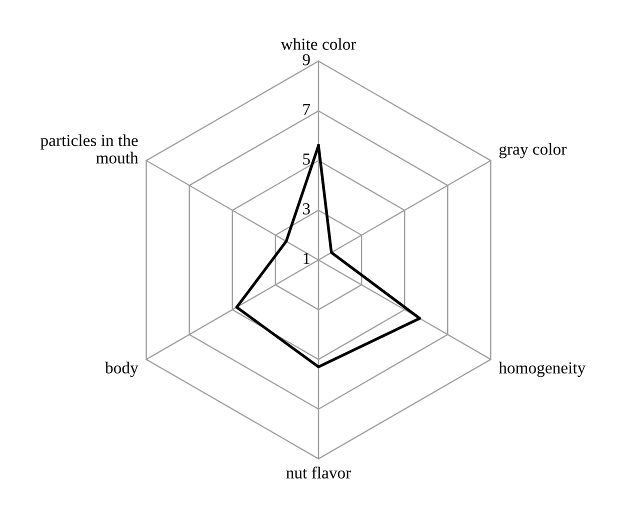 This screenshot has height=516, width=637. I want to click on y-tick-label: 9, so click(306, 60).